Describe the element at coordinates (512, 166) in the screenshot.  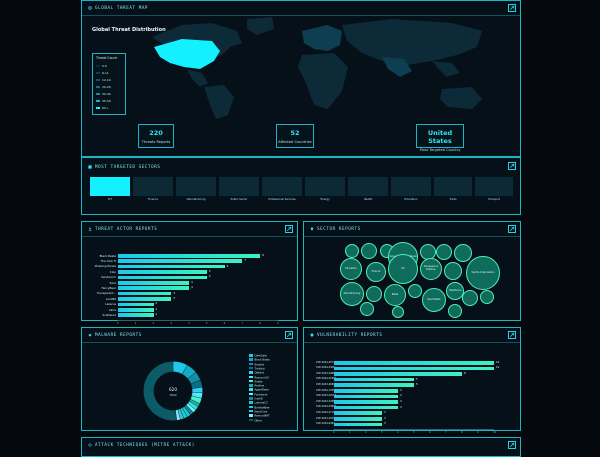
I see `expand-sectors-button` at that location.